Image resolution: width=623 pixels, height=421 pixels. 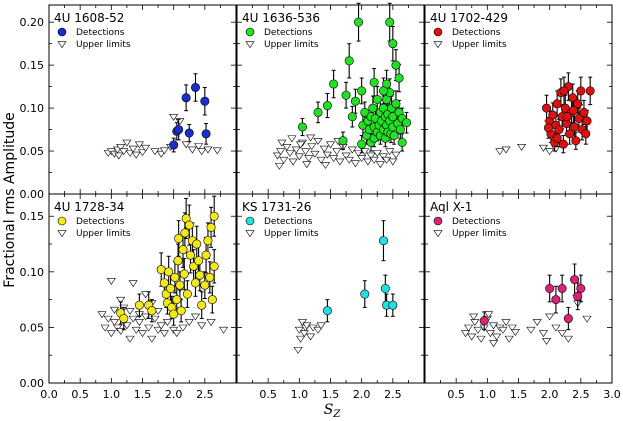 What do you see at coordinates (469, 18) in the screenshot?
I see `panel-title: 4U 1702-429` at bounding box center [469, 18].